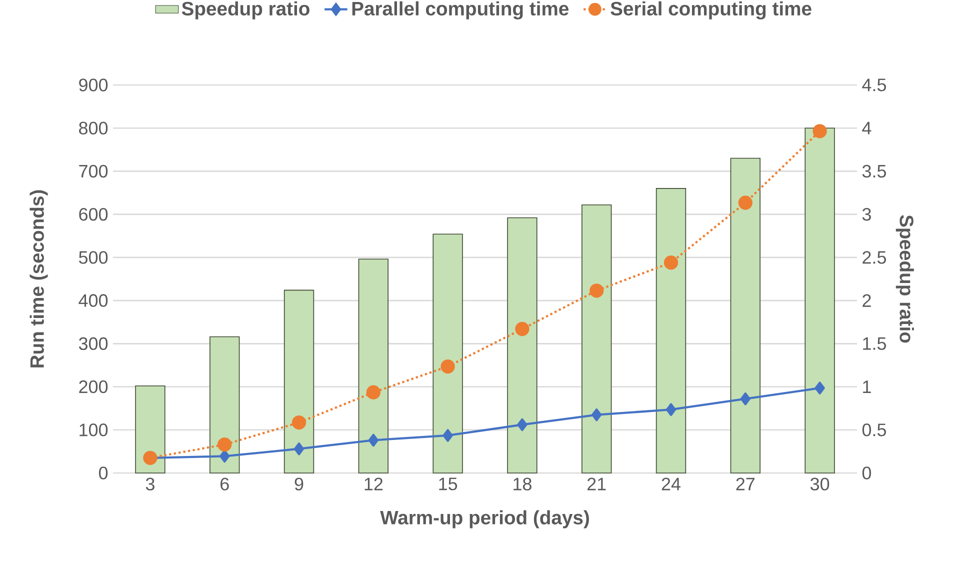  What do you see at coordinates (93, 128) in the screenshot?
I see `y-tick-label: 800` at bounding box center [93, 128].